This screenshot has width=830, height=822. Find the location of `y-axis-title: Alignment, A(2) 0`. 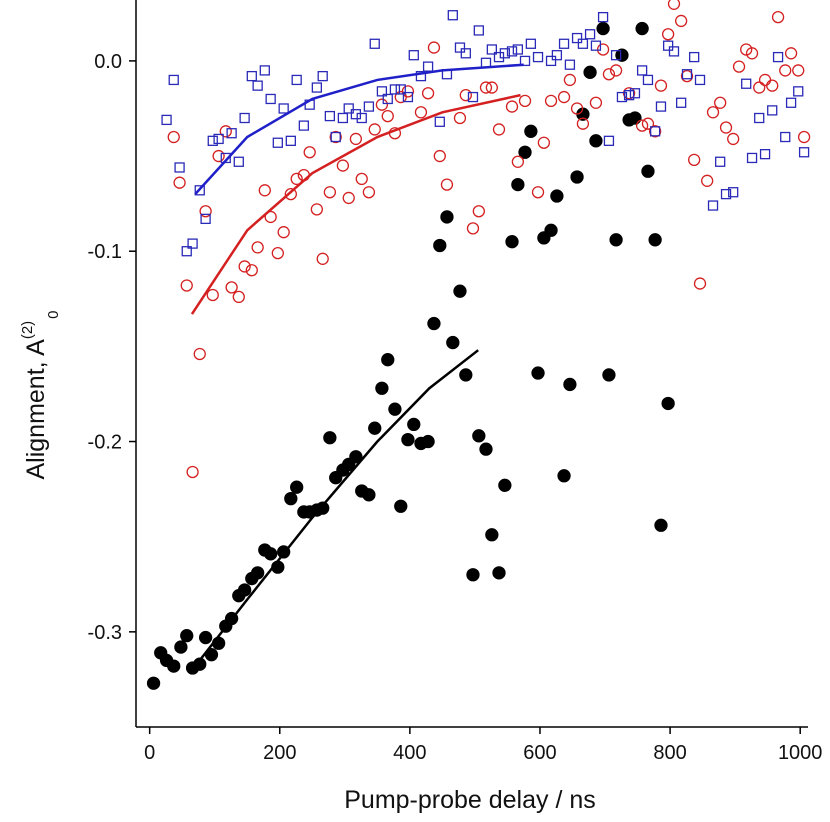

y-axis-title: Alignment, A(2) 0 is located at coordinates (40, 394).